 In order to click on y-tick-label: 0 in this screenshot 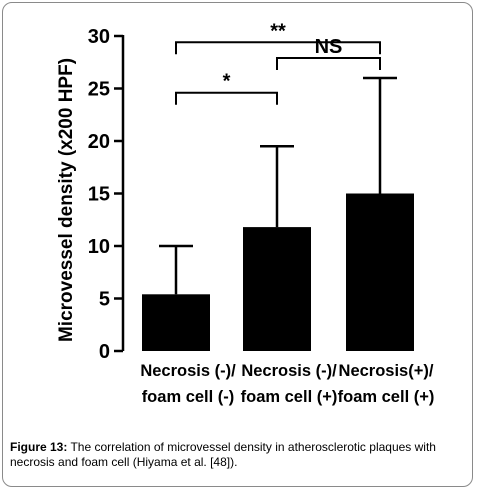, I will do `click(104, 352)`.